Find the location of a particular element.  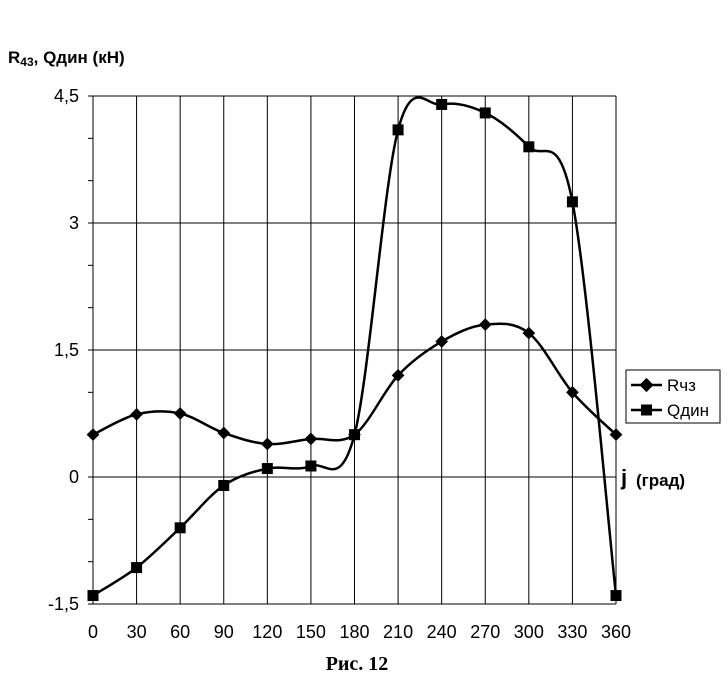

y-tick-label: 1,5 is located at coordinates (66, 350).